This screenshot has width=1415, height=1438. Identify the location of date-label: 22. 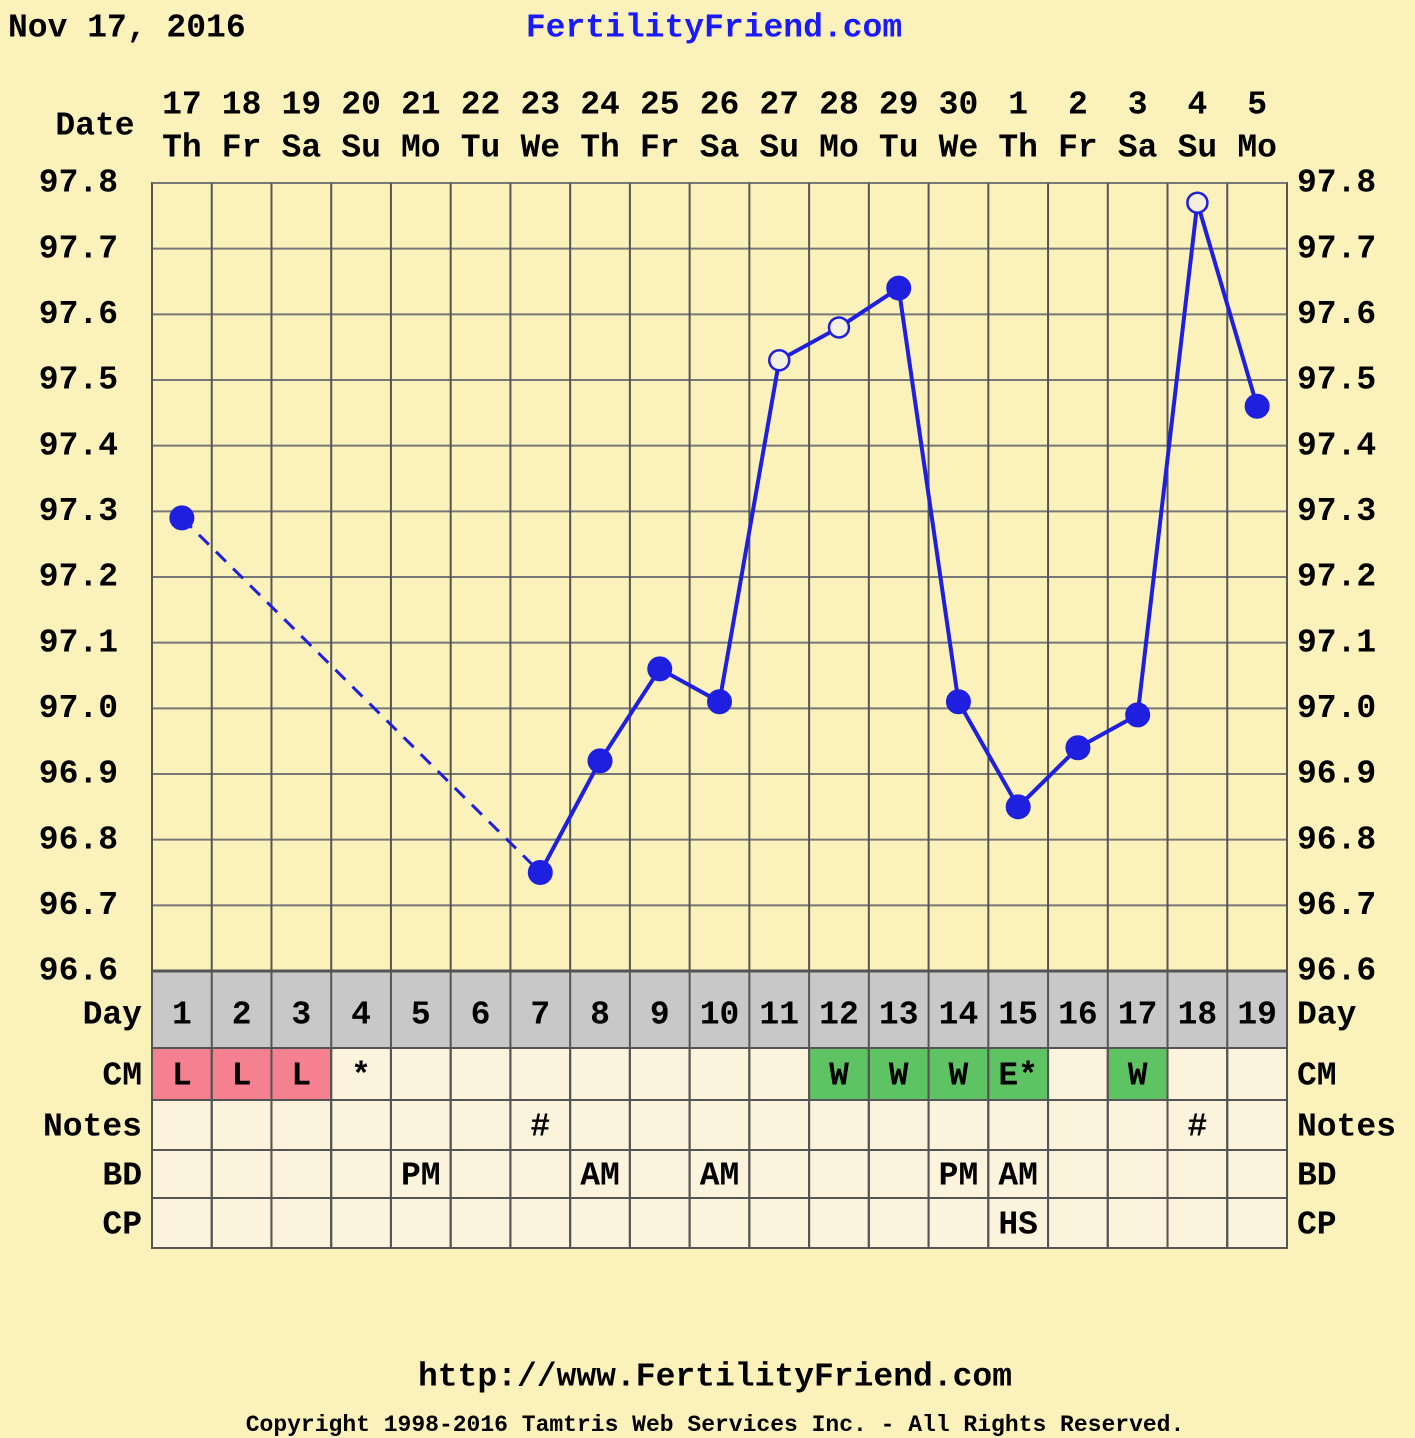
(481, 105).